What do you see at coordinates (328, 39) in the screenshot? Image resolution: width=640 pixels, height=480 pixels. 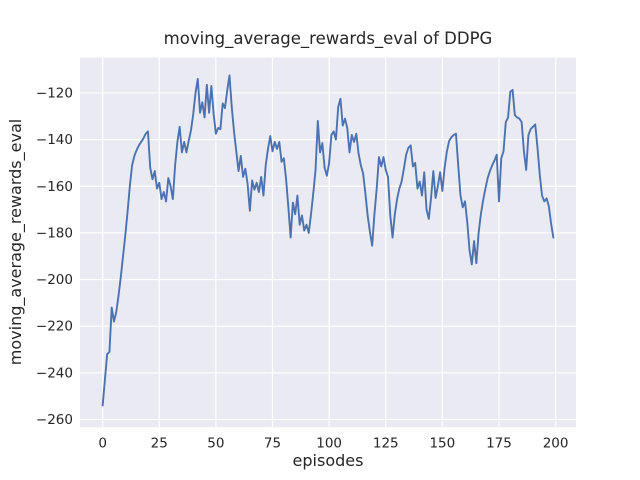 I see `chart-title: moving_average_rewards_eval of DDPG` at bounding box center [328, 39].